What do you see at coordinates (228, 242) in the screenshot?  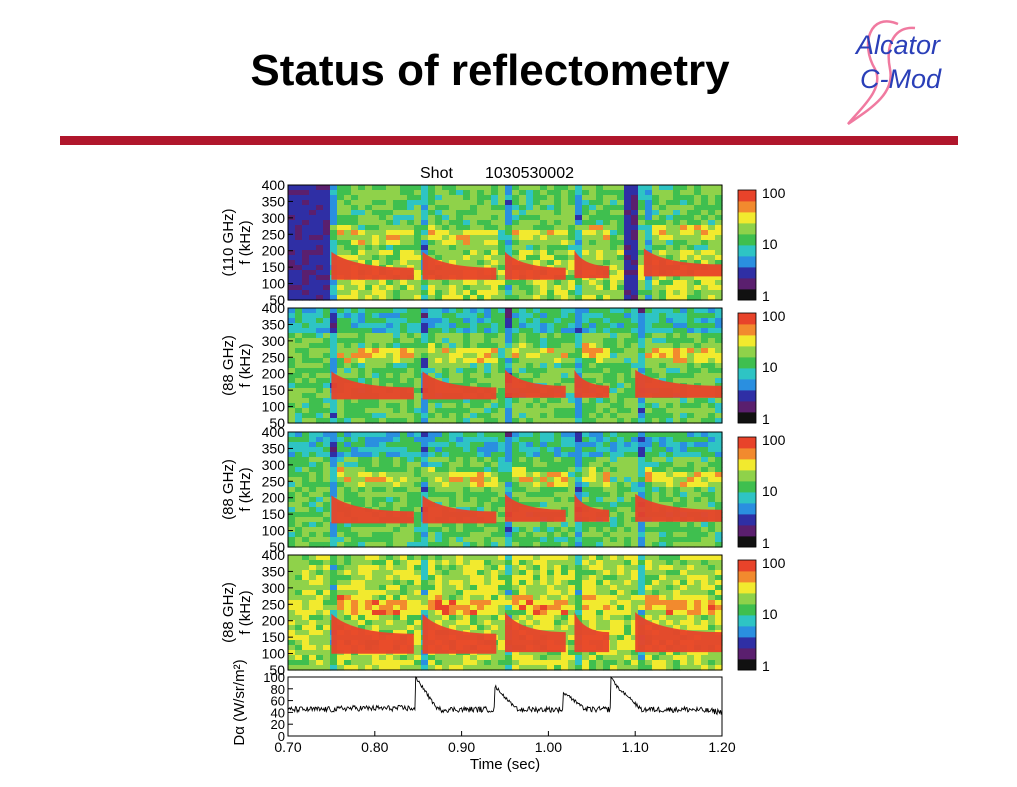 I see `panel-ylabel-top: (110 GHz)` at bounding box center [228, 242].